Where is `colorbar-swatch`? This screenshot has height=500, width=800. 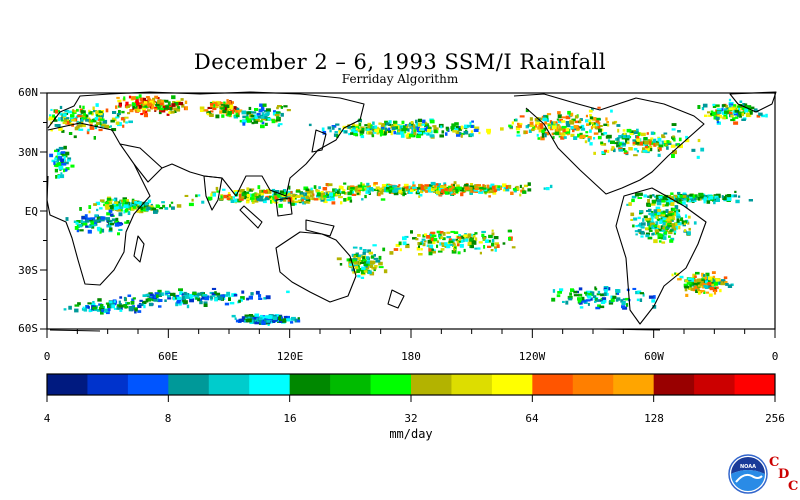 colorbar-swatch is located at coordinates (391, 384).